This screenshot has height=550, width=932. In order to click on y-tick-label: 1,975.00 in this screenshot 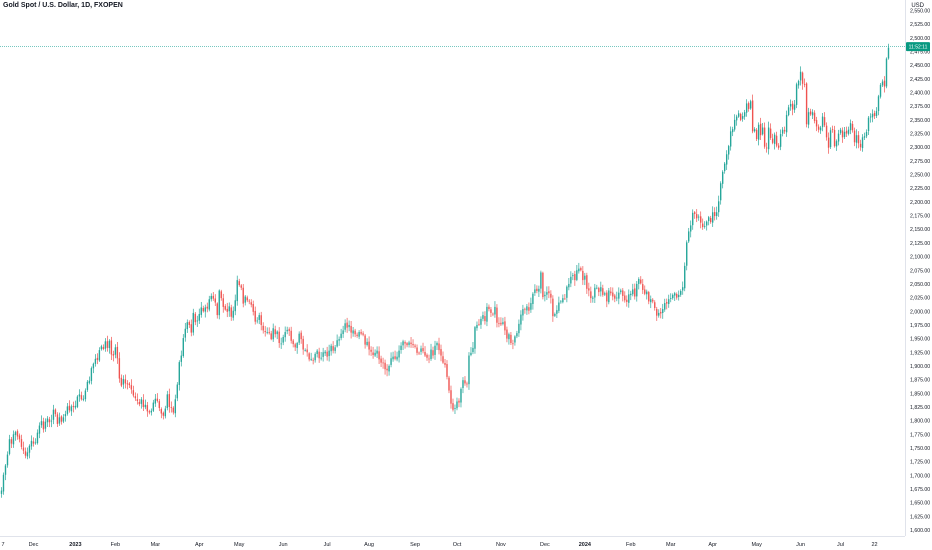, I will do `click(920, 326)`.